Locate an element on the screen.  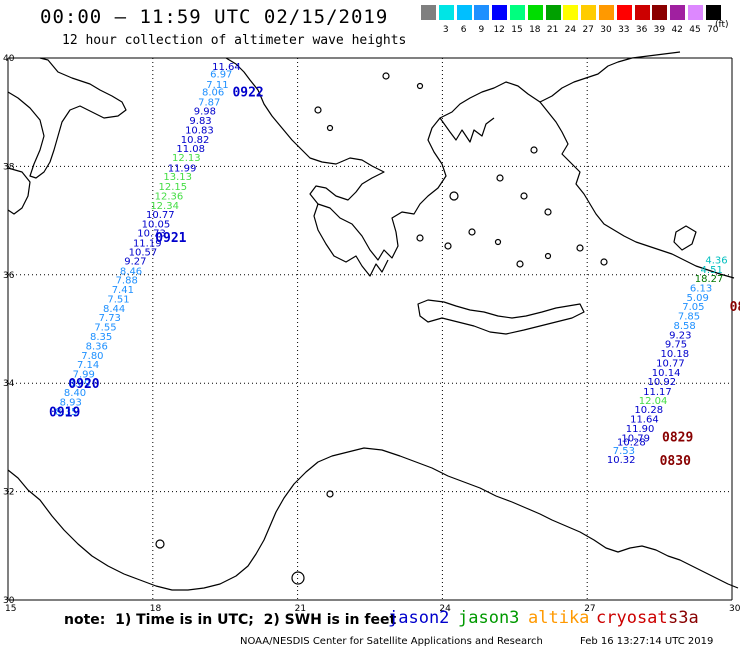
pass-time-label: 0922 is located at coordinates (247, 93).